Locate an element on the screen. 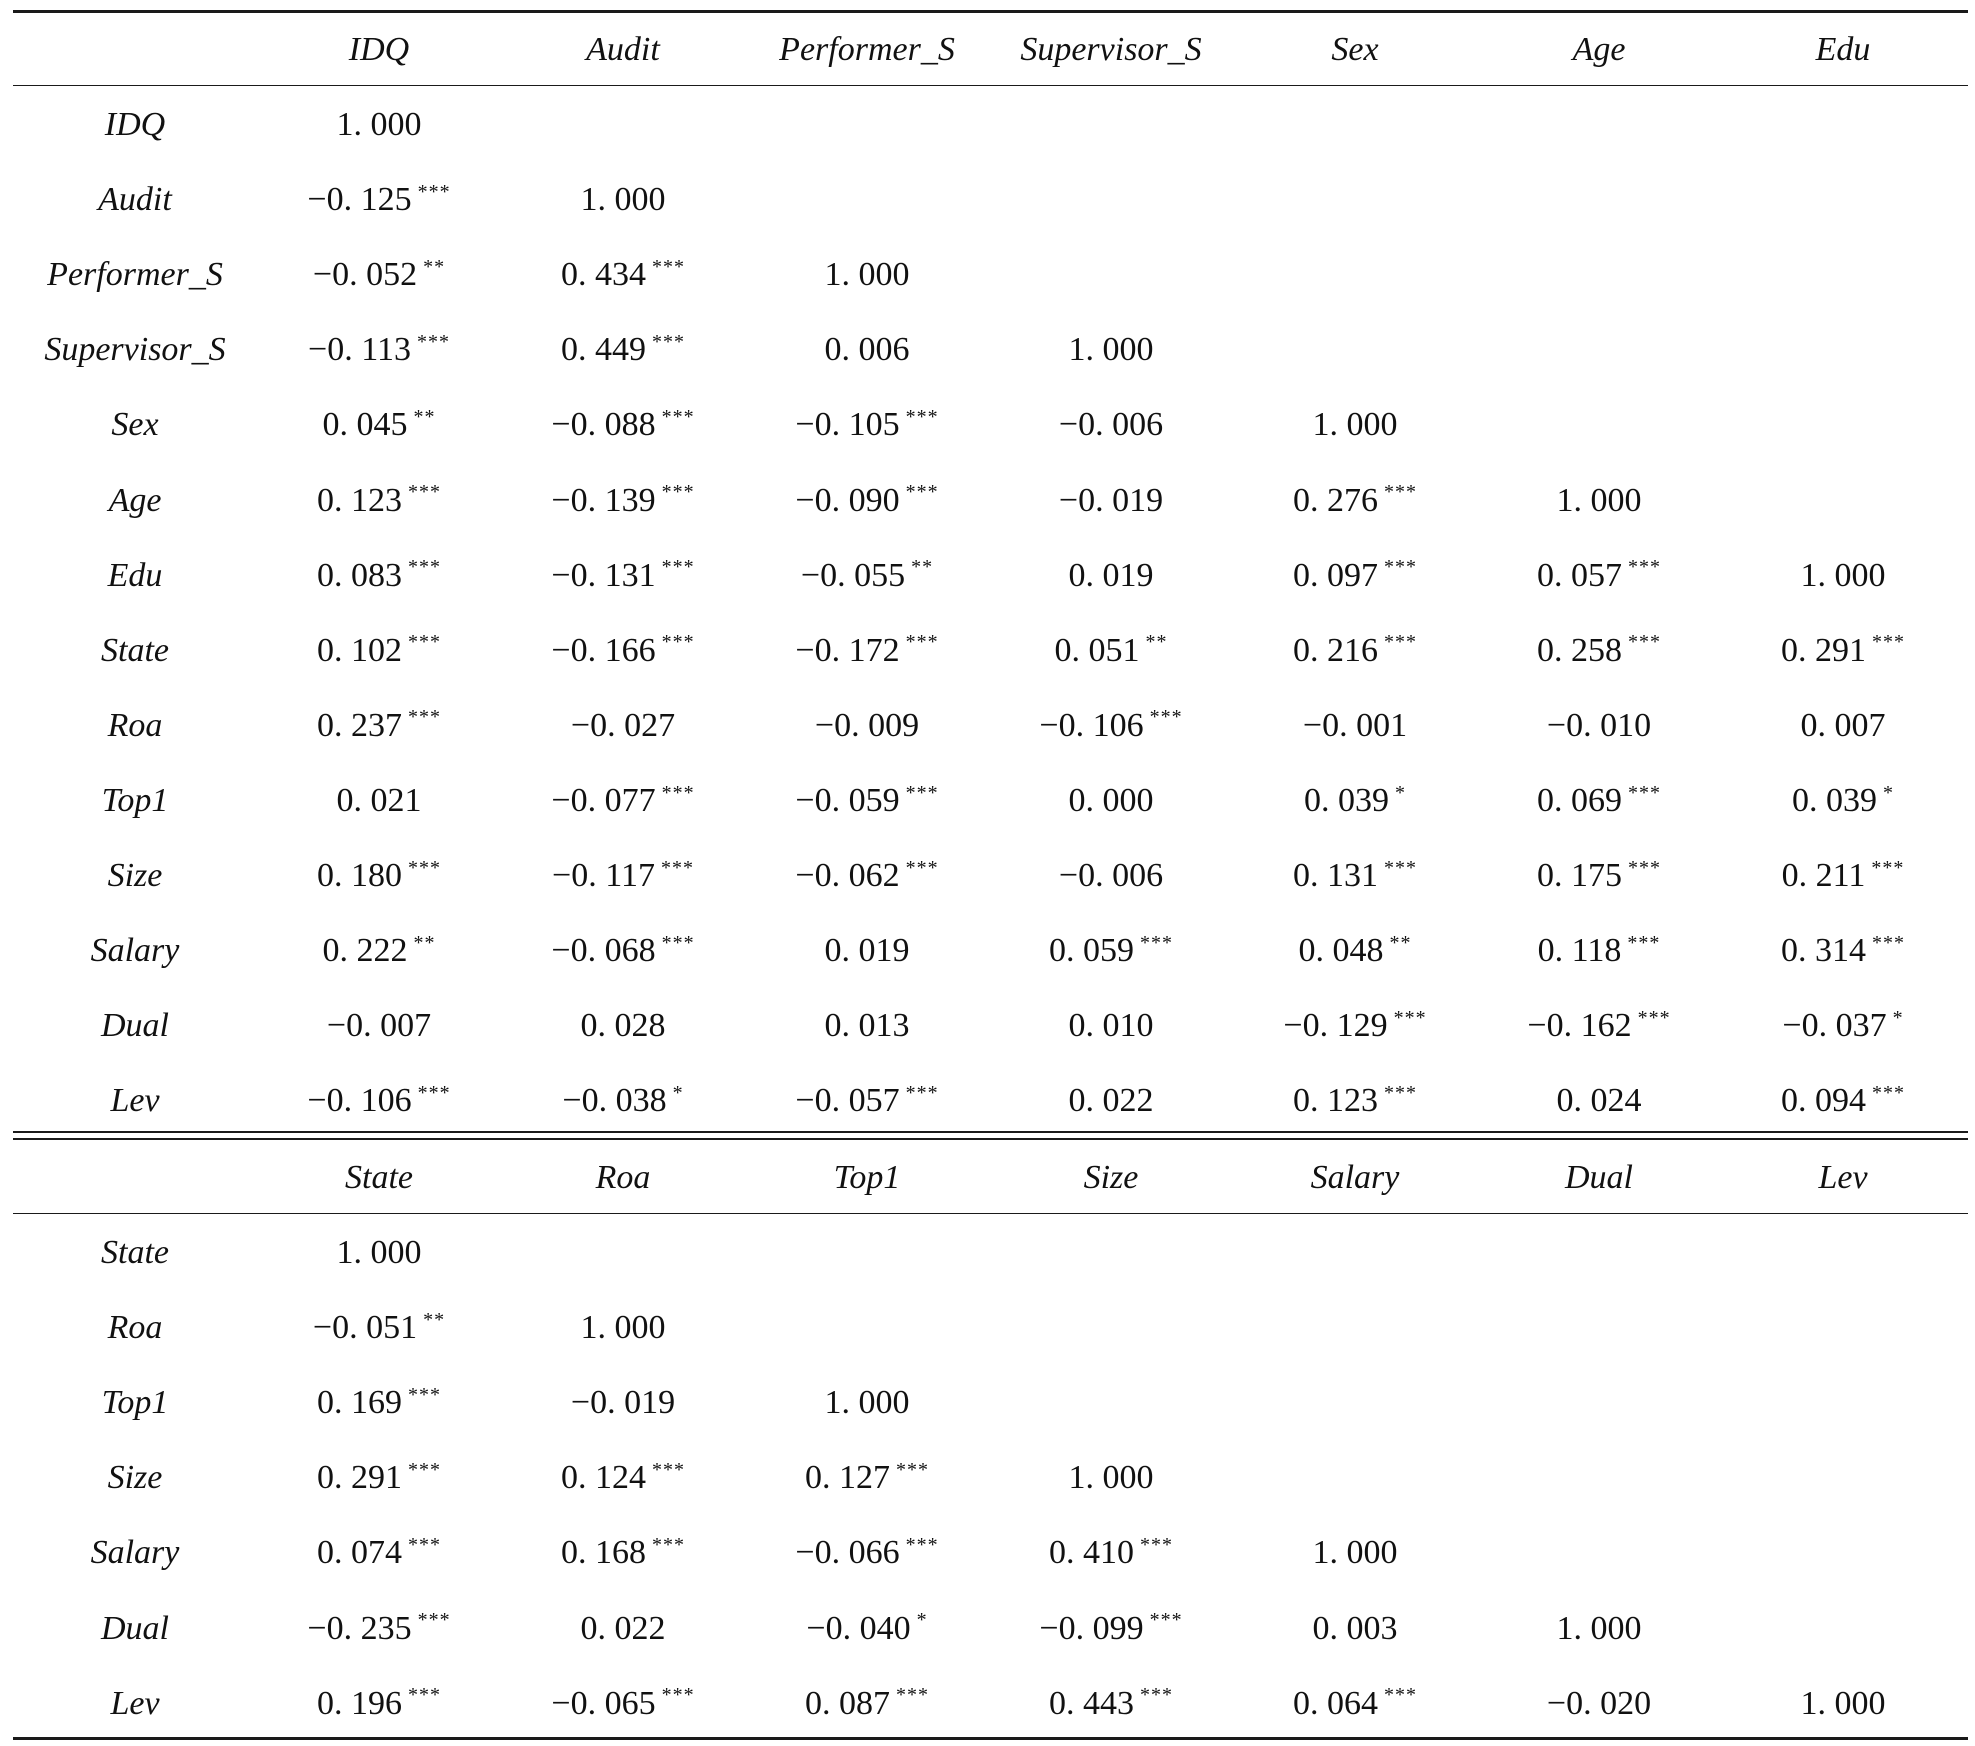 The height and width of the screenshot is (1746, 1975). correlation-cell: −0. 066 *** is located at coordinates (867, 1553).